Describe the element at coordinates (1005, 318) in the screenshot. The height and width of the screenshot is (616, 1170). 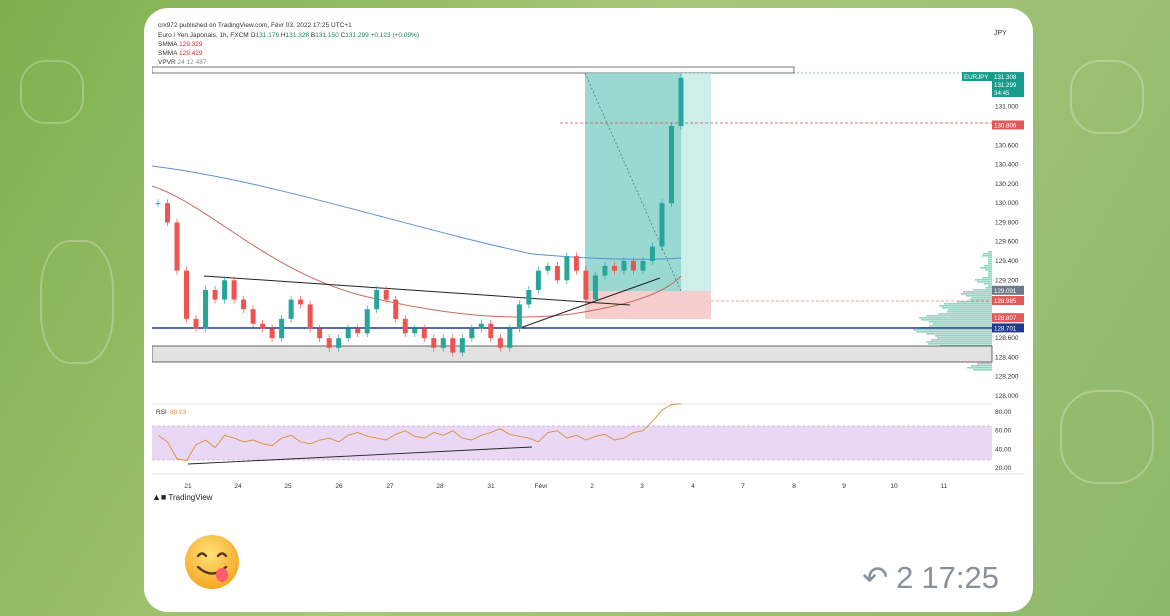
I see `price-tag-label: 128.807` at that location.